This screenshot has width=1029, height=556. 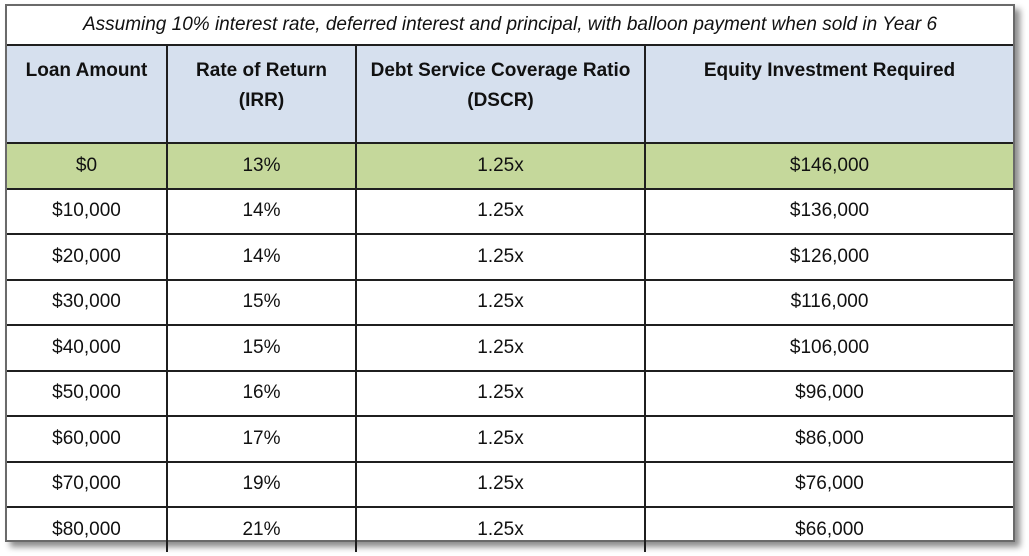 I want to click on cell-equity: $126,000, so click(x=828, y=257).